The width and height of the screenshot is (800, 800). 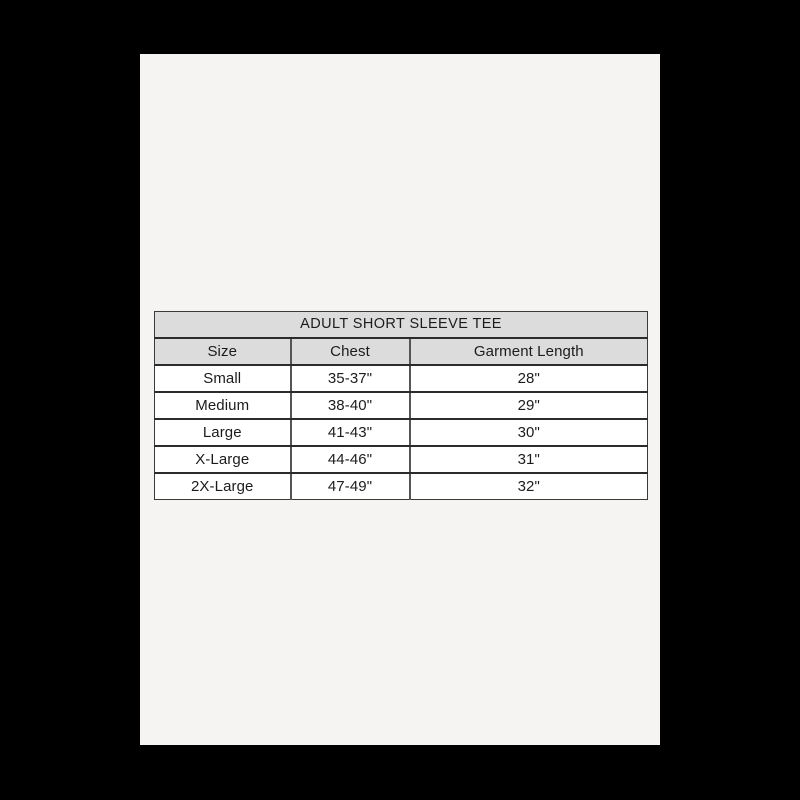 I want to click on cell-garment-length: 28", so click(x=528, y=379).